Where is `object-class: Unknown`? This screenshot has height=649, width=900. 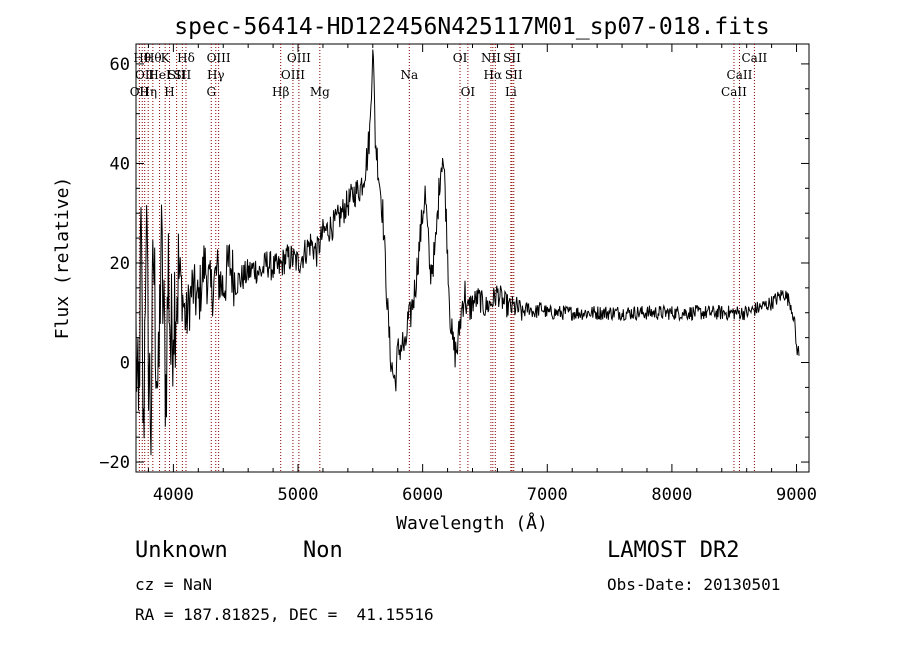 object-class: Unknown is located at coordinates (181, 550).